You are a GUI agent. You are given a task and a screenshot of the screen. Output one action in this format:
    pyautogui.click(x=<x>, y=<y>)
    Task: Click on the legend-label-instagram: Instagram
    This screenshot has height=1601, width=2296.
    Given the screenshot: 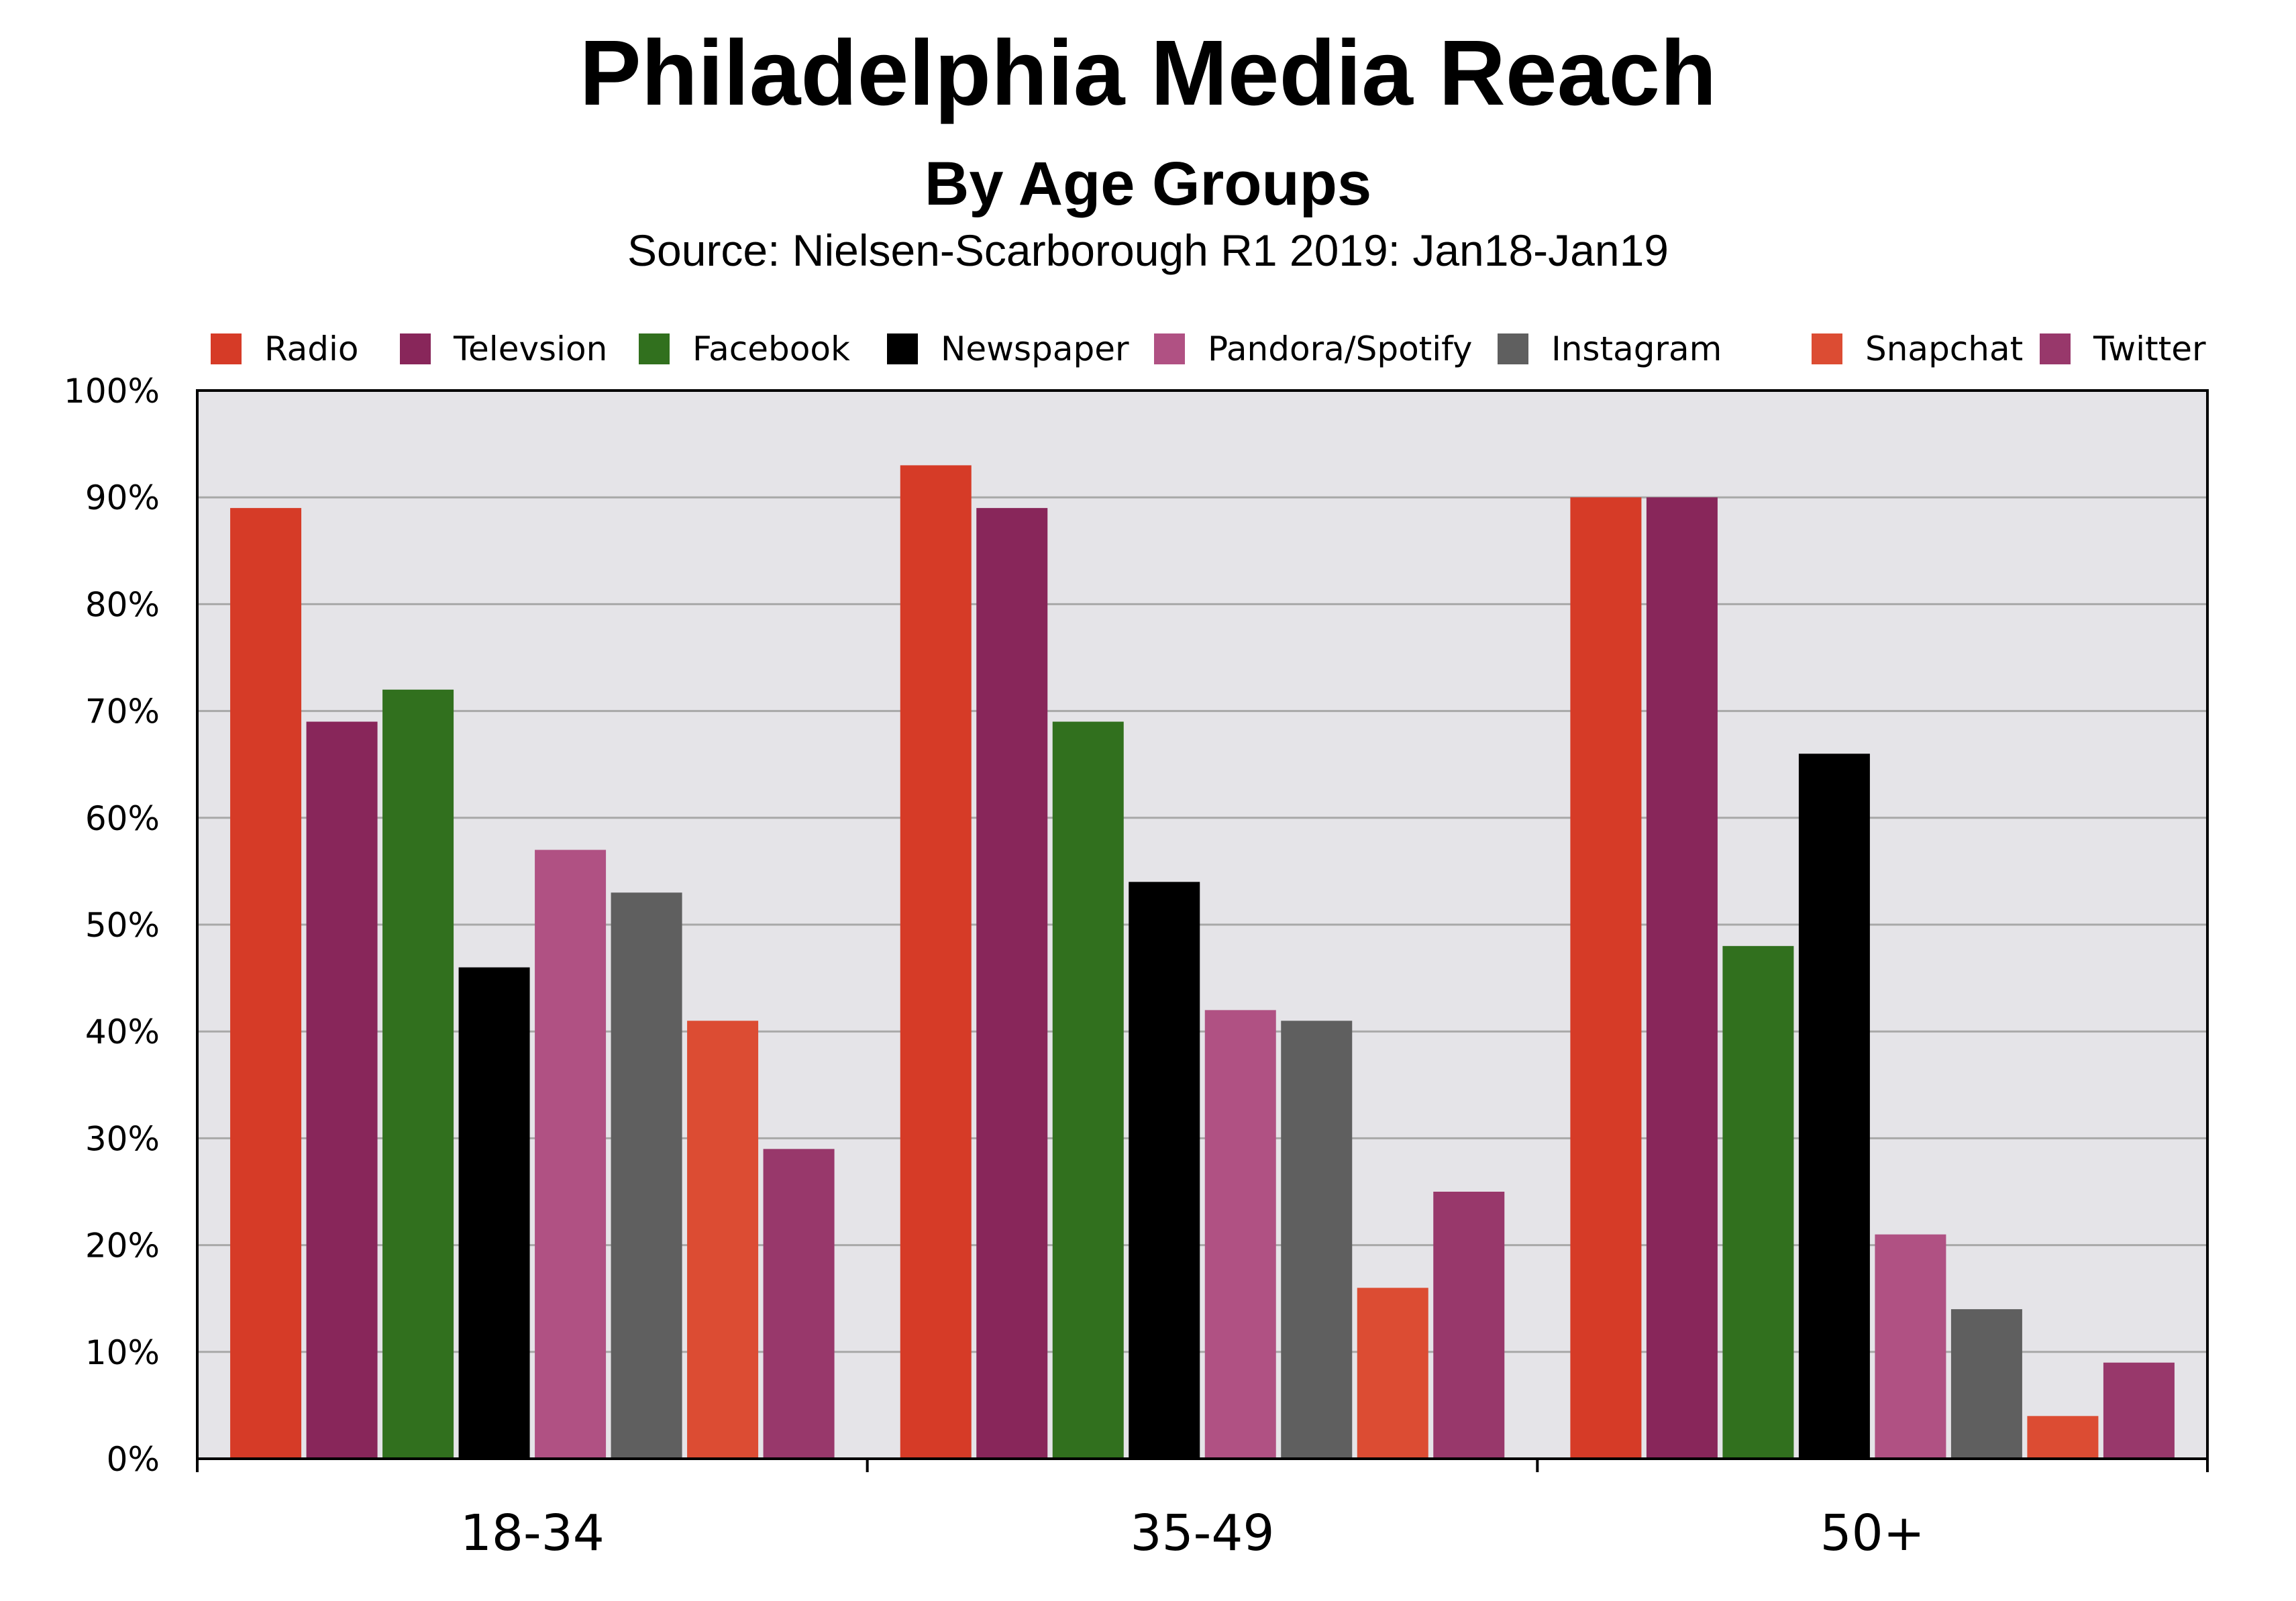 What is the action you would take?
    pyautogui.click(x=1636, y=348)
    